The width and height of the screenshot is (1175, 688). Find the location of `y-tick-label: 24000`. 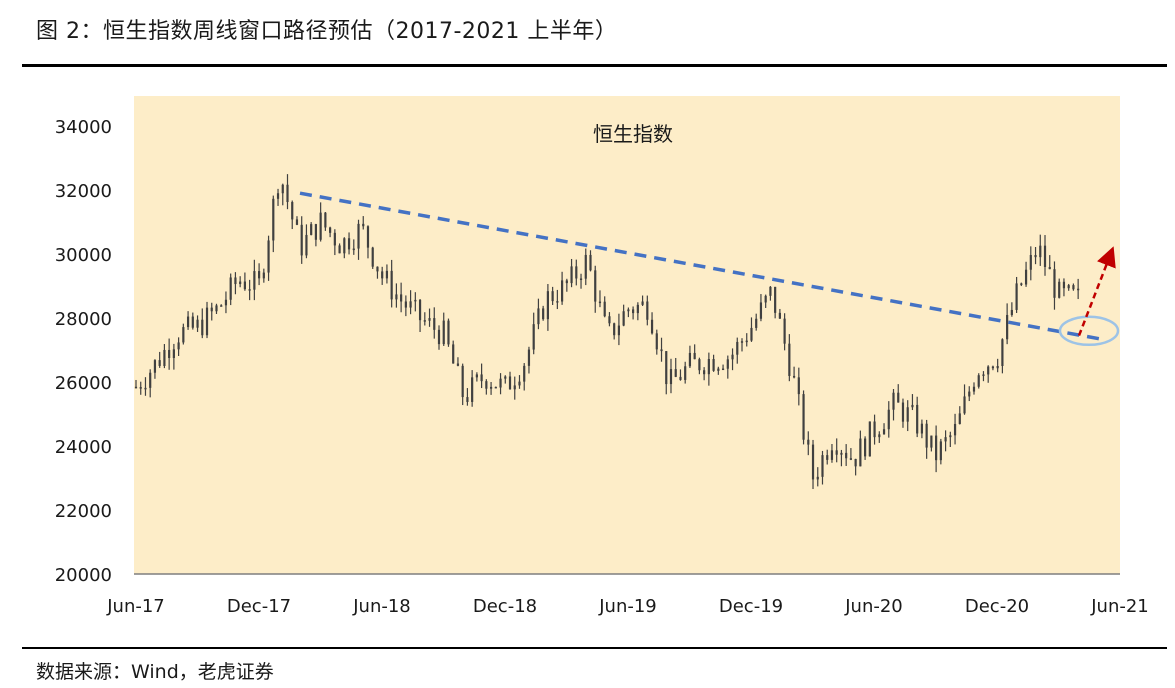

y-tick-label: 24000 is located at coordinates (83, 447).